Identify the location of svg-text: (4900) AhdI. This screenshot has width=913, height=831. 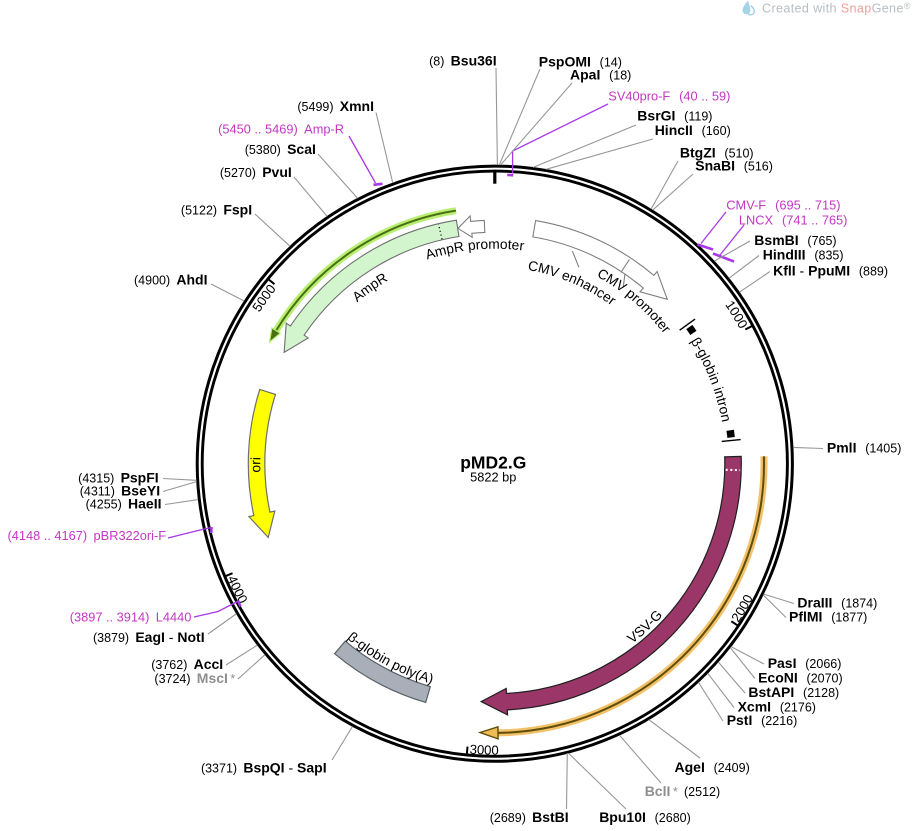
(171, 280).